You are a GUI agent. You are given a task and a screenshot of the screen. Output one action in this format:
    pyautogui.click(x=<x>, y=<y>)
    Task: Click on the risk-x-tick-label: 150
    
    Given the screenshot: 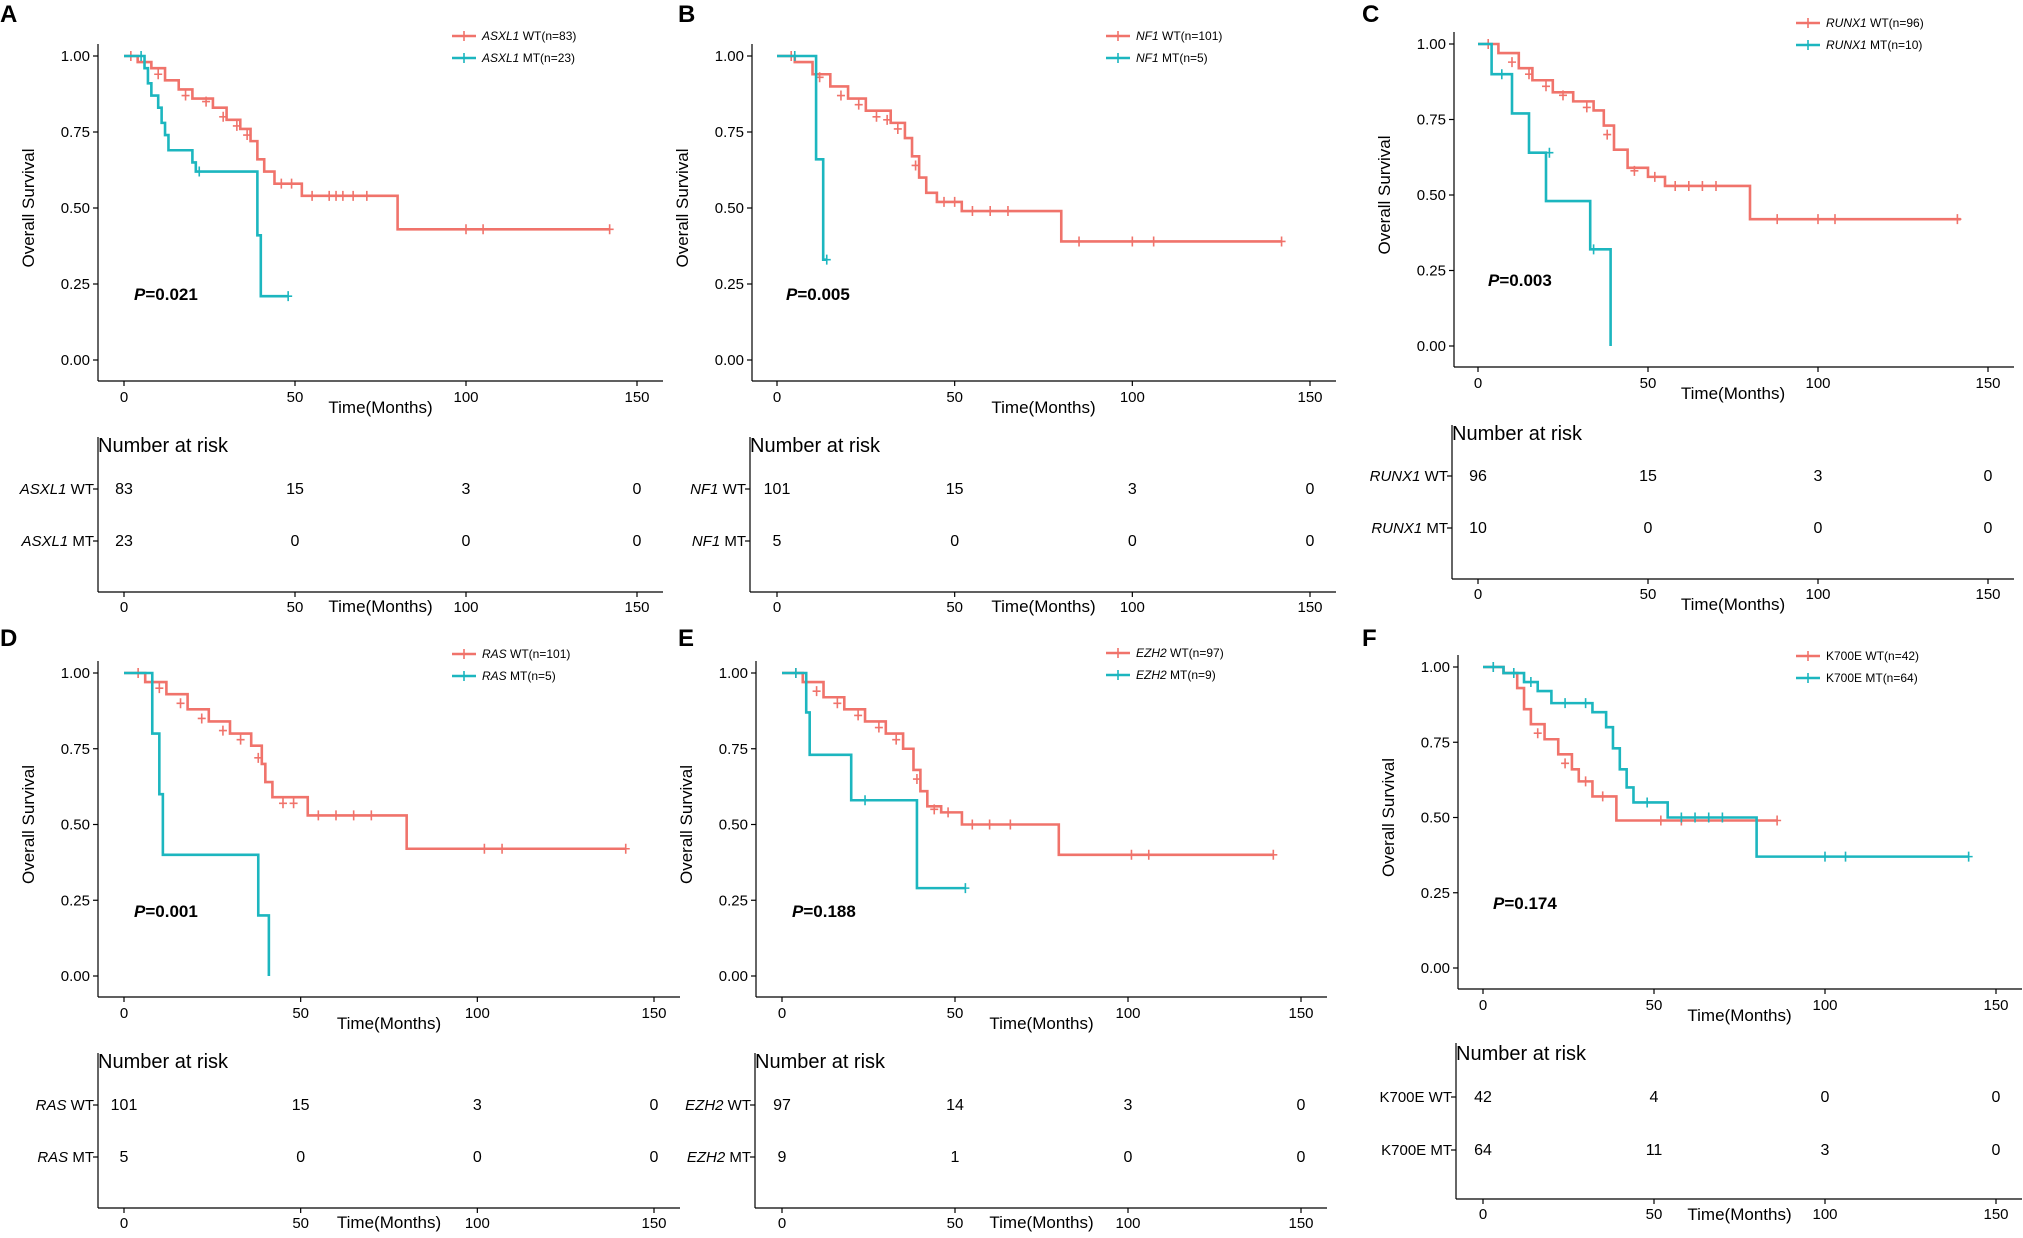 What is the action you would take?
    pyautogui.click(x=1309, y=607)
    